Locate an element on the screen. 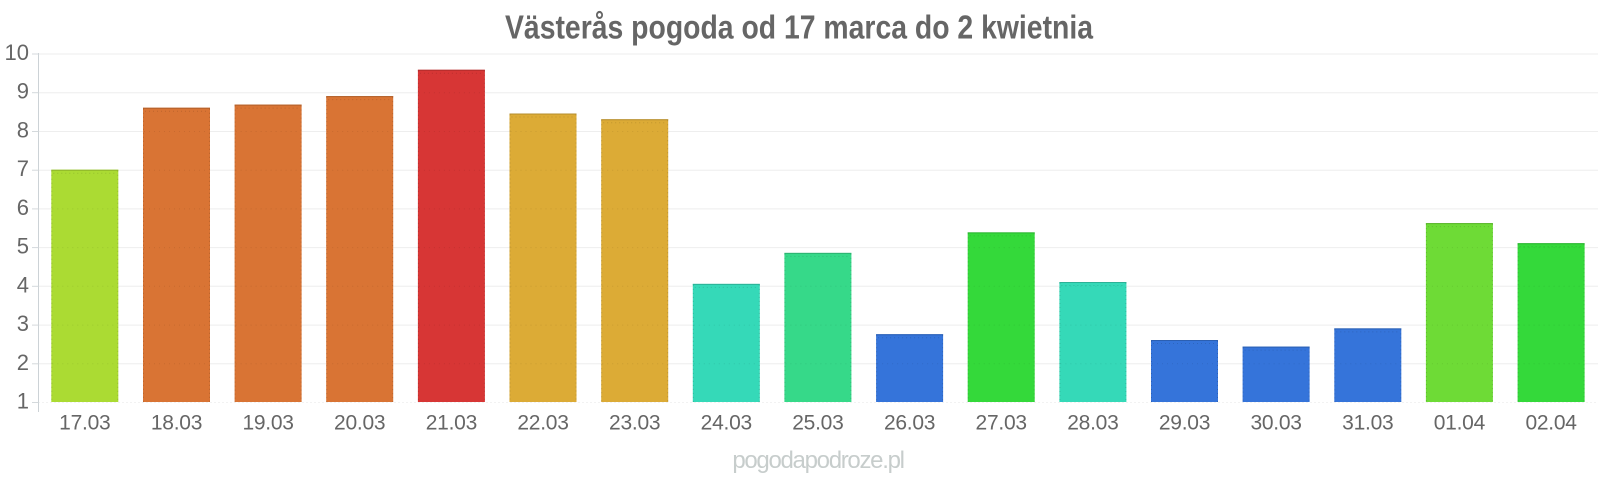  svg-text: 10 is located at coordinates (17, 52).